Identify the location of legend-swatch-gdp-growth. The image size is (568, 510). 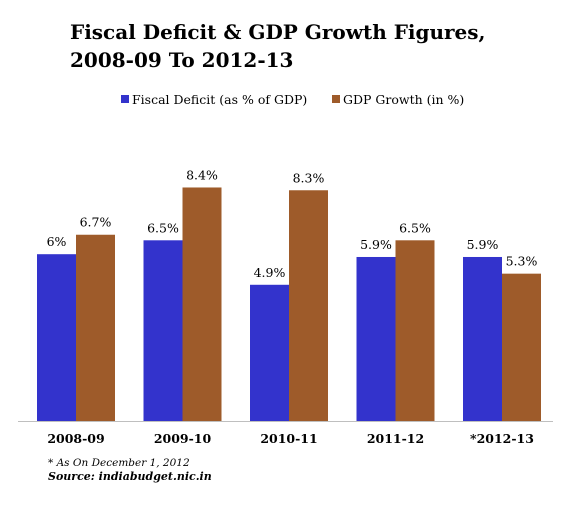
(336, 99).